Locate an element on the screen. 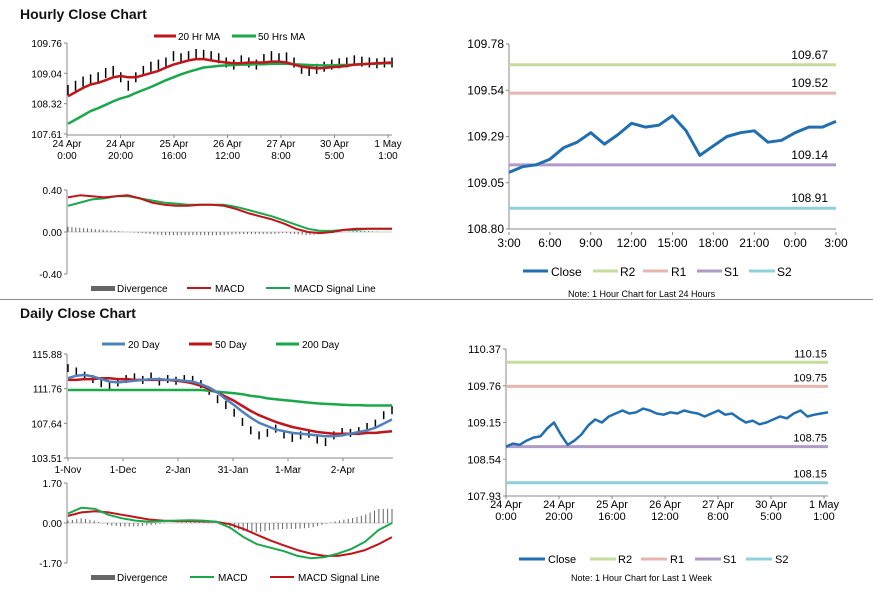  level-s2-value: 108.91 is located at coordinates (809, 198).